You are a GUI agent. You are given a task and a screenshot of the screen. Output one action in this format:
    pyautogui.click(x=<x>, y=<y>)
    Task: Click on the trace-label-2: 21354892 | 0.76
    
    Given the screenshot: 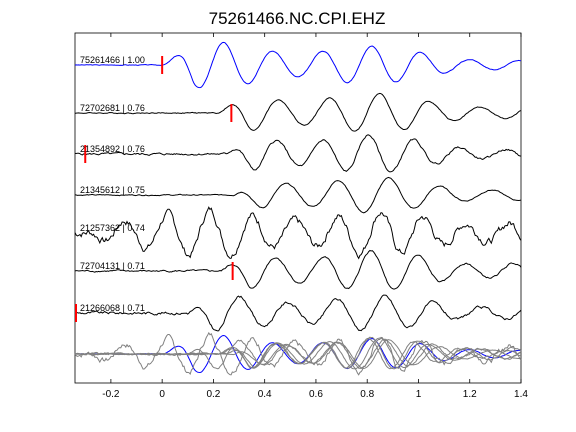 What is the action you would take?
    pyautogui.click(x=112, y=149)
    